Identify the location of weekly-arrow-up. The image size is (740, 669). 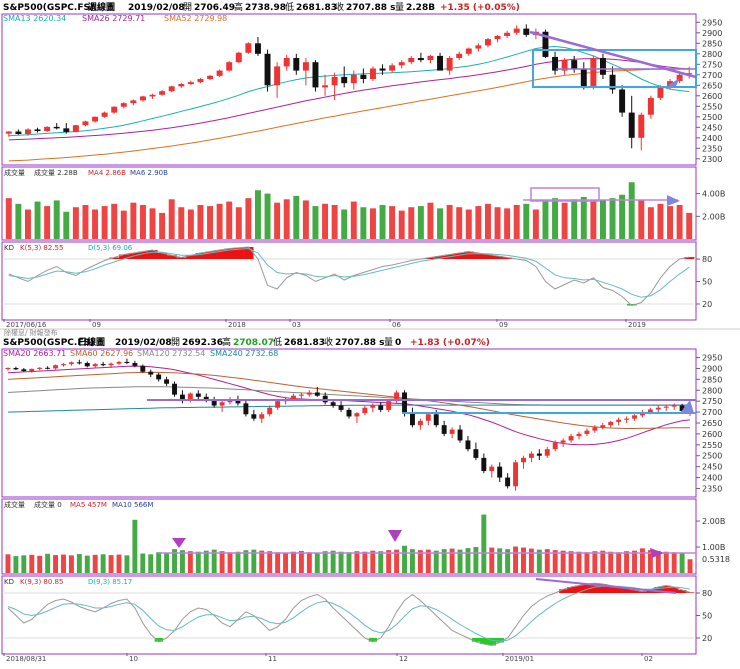
(674, 83).